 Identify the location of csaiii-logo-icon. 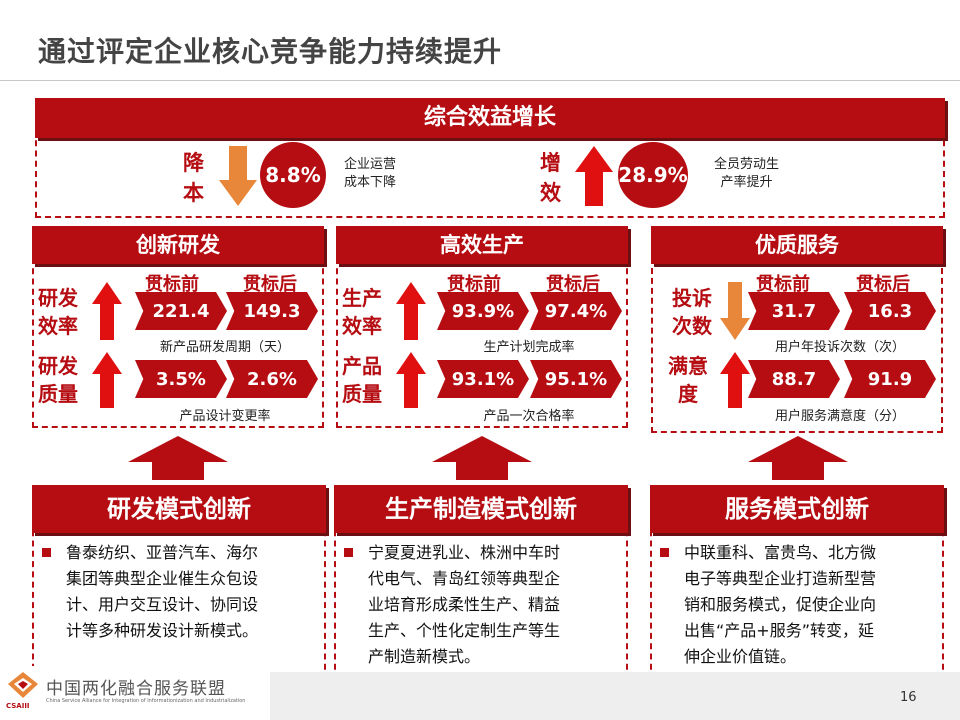
(23, 685).